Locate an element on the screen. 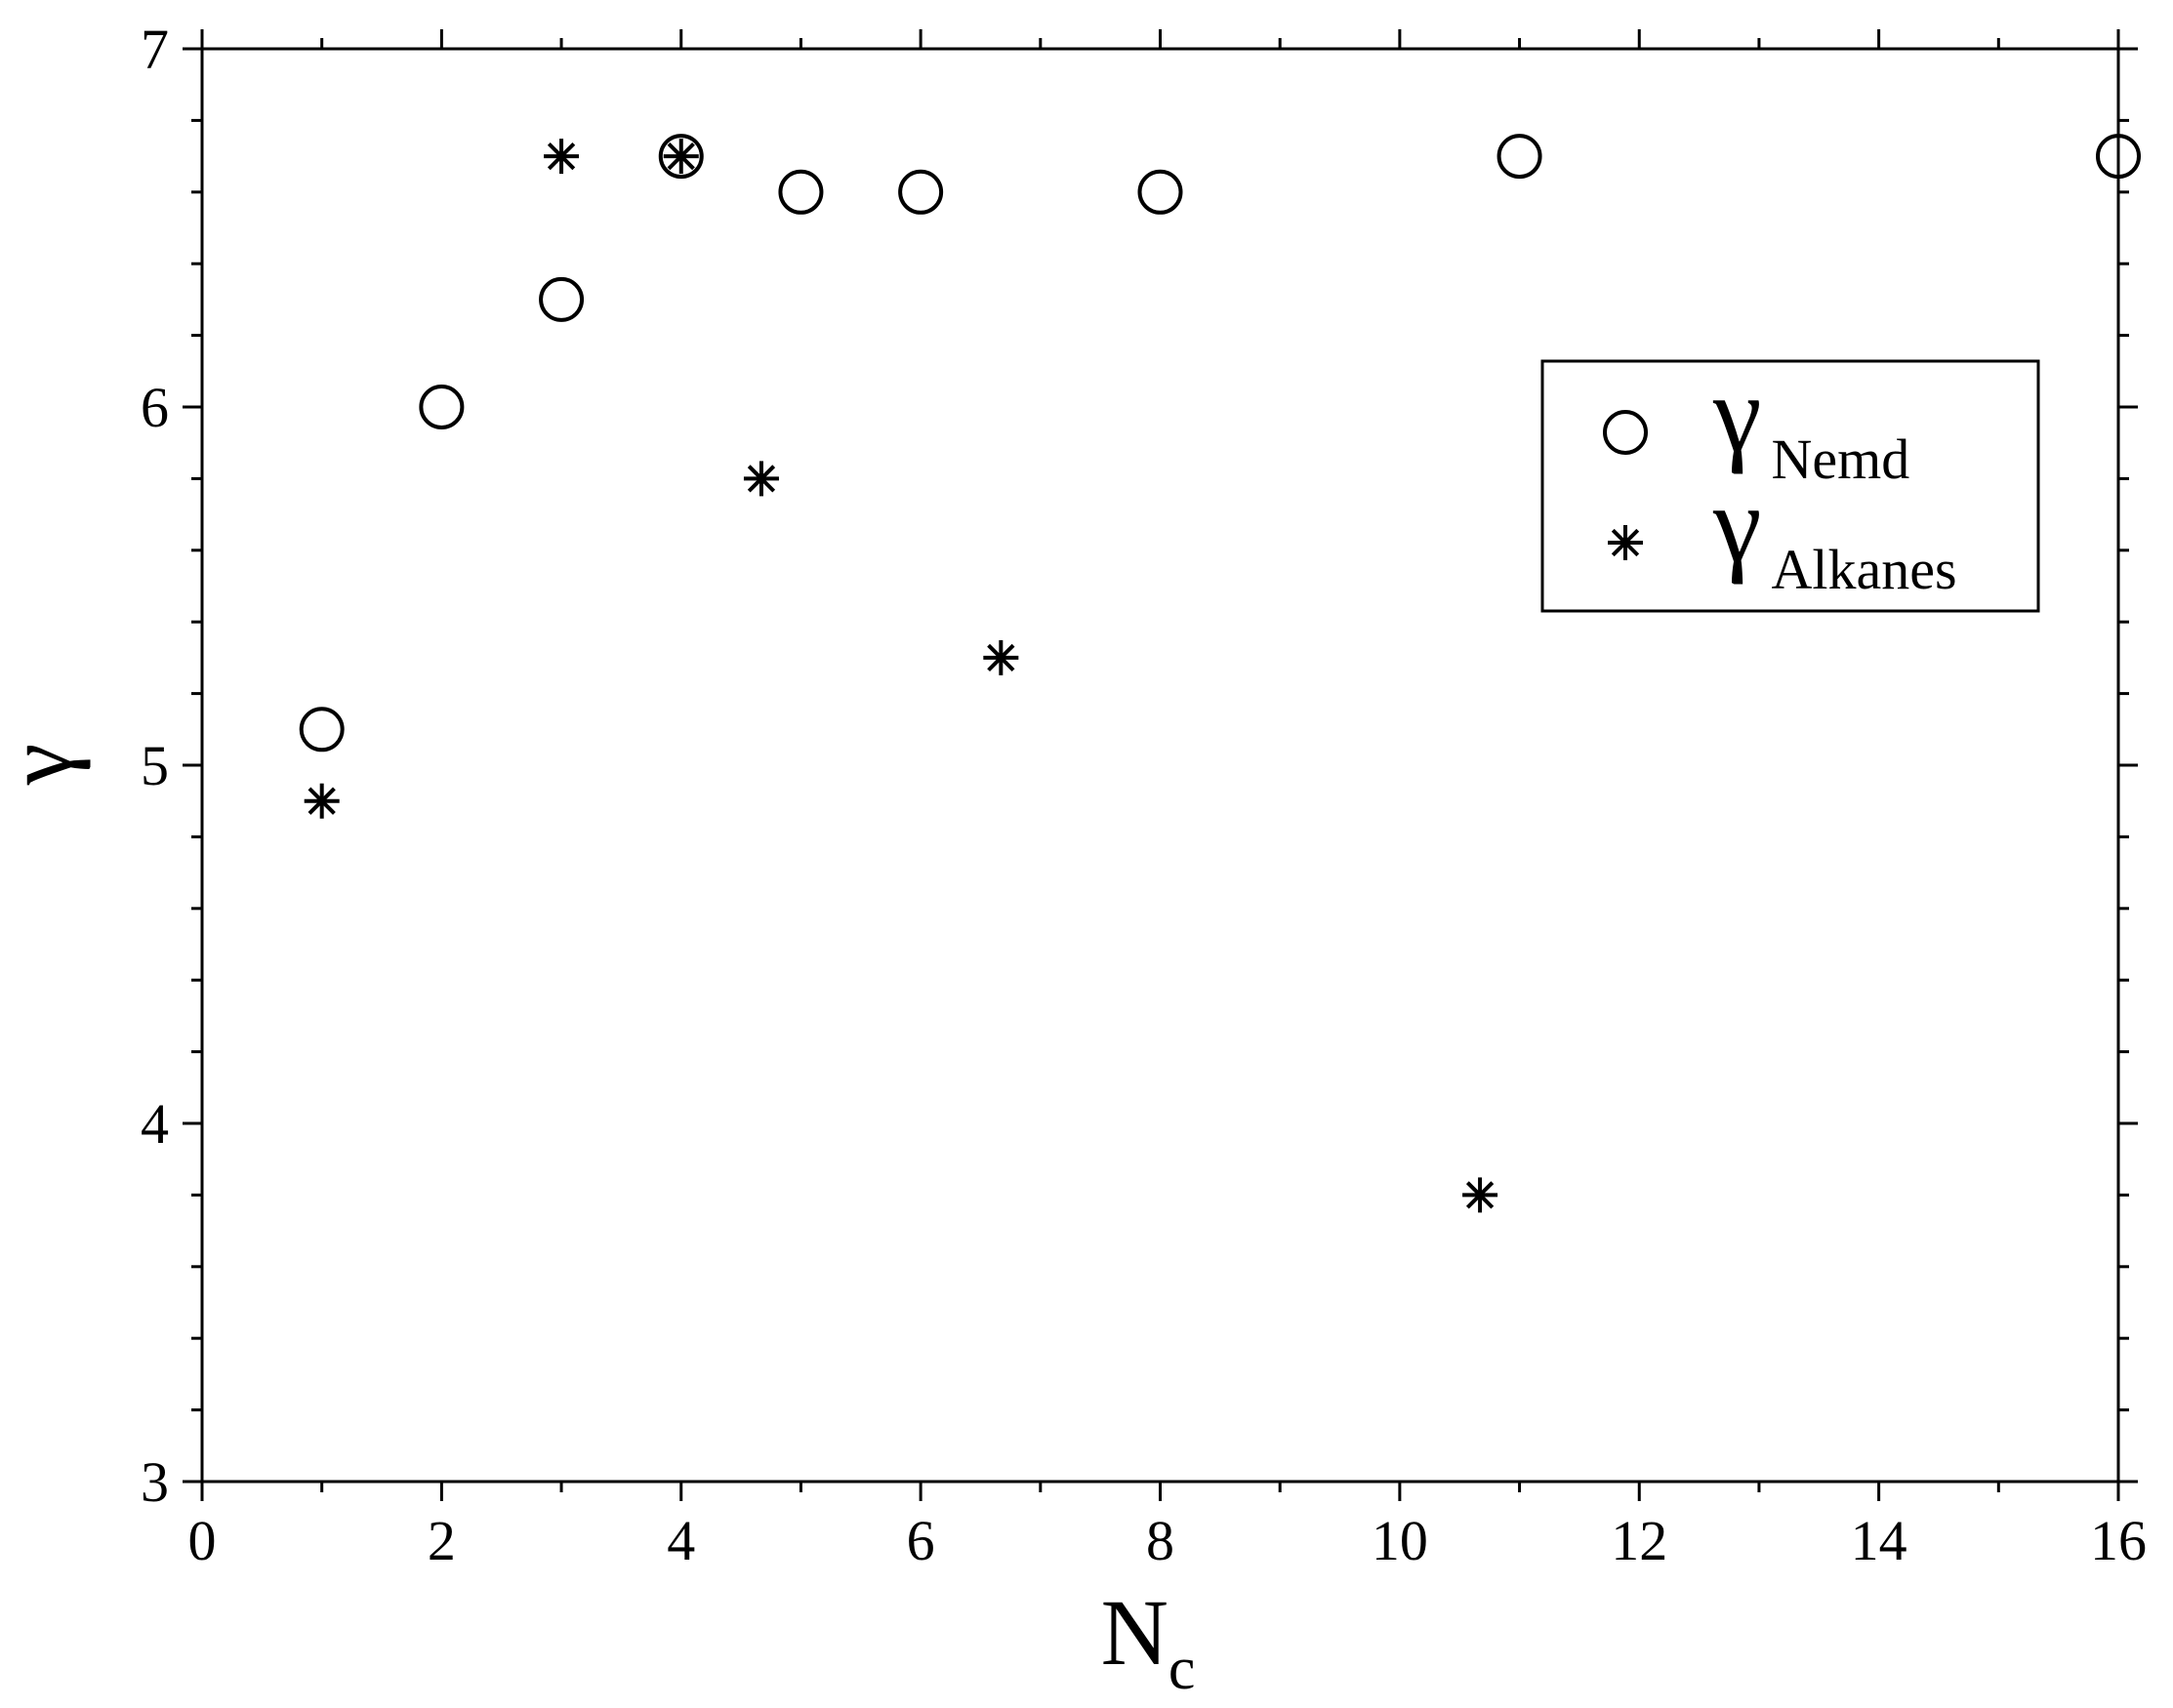 The width and height of the screenshot is (2173, 1708). x-tick-label: 6 is located at coordinates (921, 1540).